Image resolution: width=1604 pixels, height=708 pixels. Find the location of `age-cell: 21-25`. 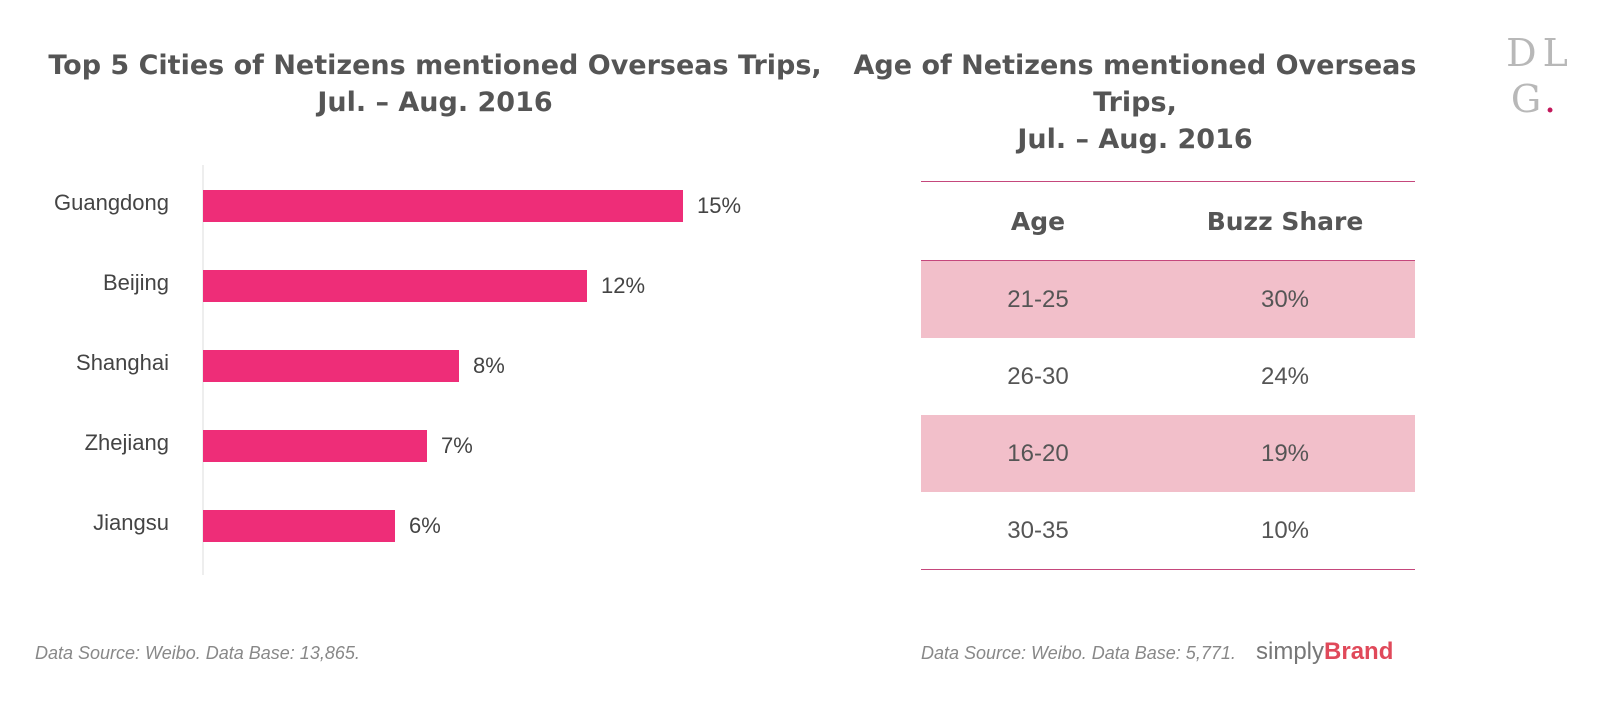

age-cell: 21-25 is located at coordinates (1038, 299).